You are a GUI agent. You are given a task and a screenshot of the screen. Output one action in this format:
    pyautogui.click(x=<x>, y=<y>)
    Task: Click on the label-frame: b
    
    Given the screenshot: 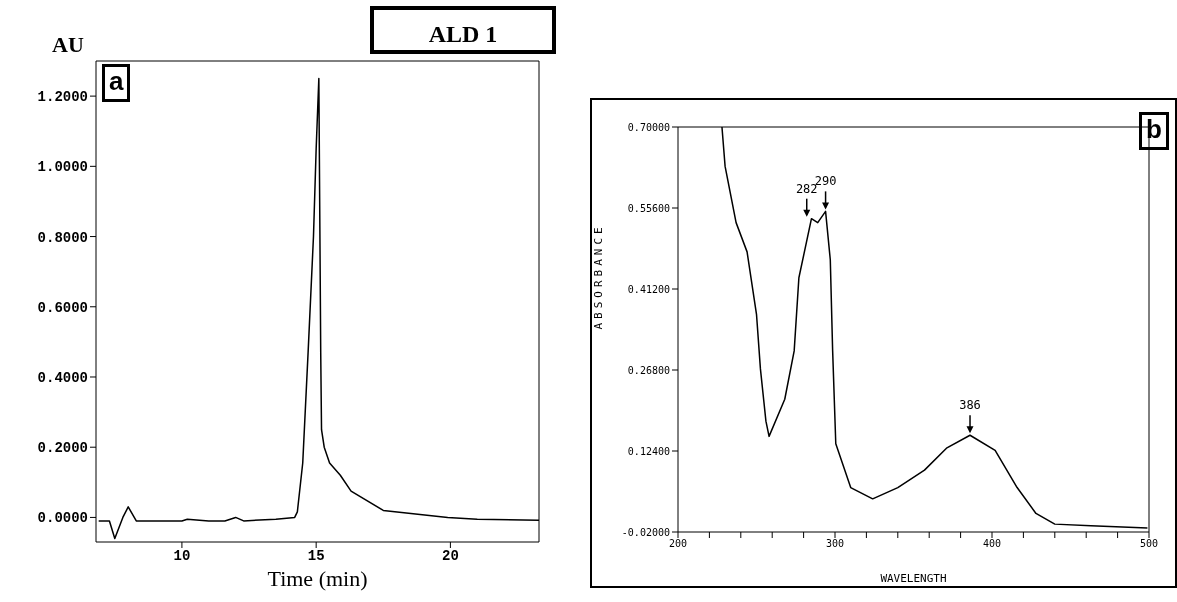 What is the action you would take?
    pyautogui.click(x=1154, y=131)
    